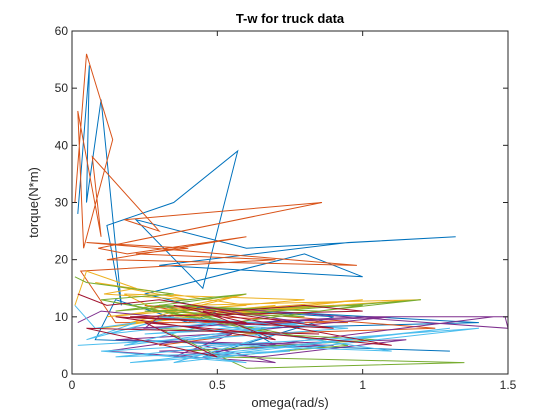  I want to click on x-axis-label: omega(rad/s), so click(289, 402).